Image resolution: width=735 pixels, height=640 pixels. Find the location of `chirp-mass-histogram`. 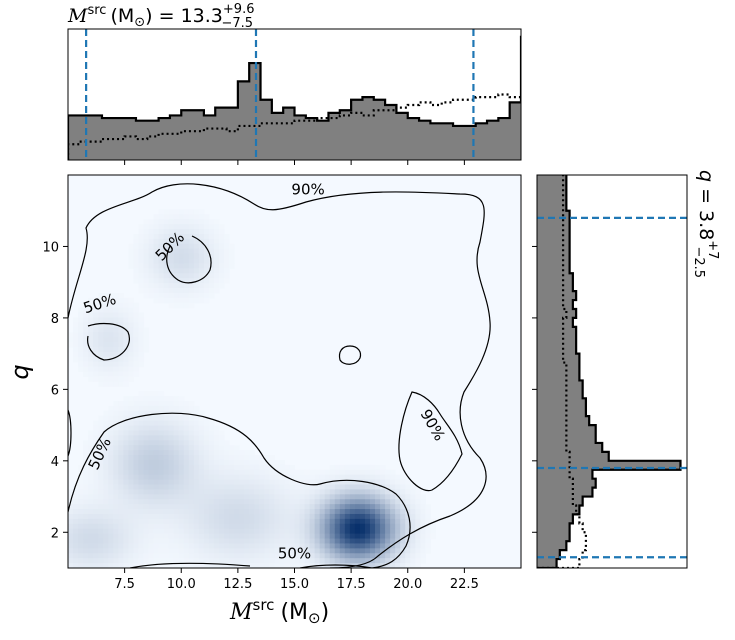

chirp-mass-histogram is located at coordinates (294, 96).